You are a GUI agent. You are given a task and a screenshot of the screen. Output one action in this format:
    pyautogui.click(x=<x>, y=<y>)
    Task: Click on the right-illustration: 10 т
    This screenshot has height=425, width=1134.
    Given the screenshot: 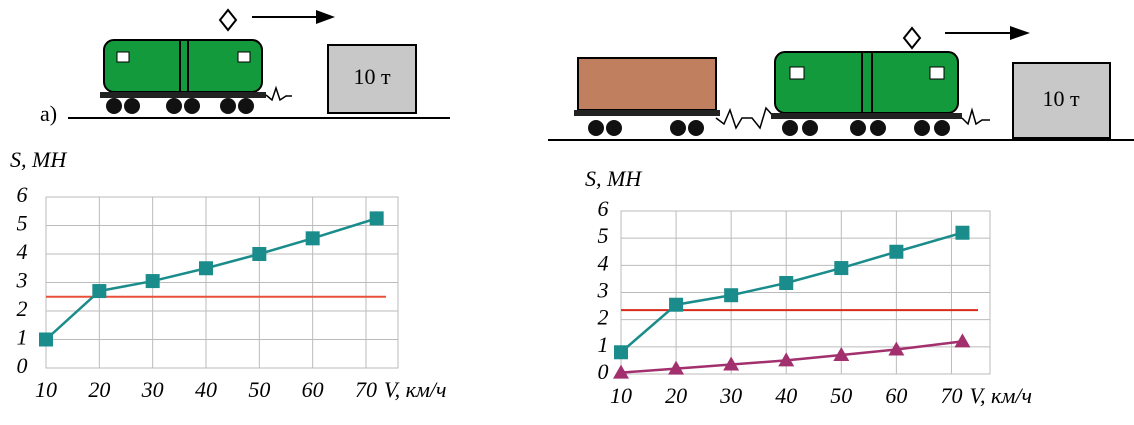 What is the action you would take?
    pyautogui.click(x=841, y=83)
    